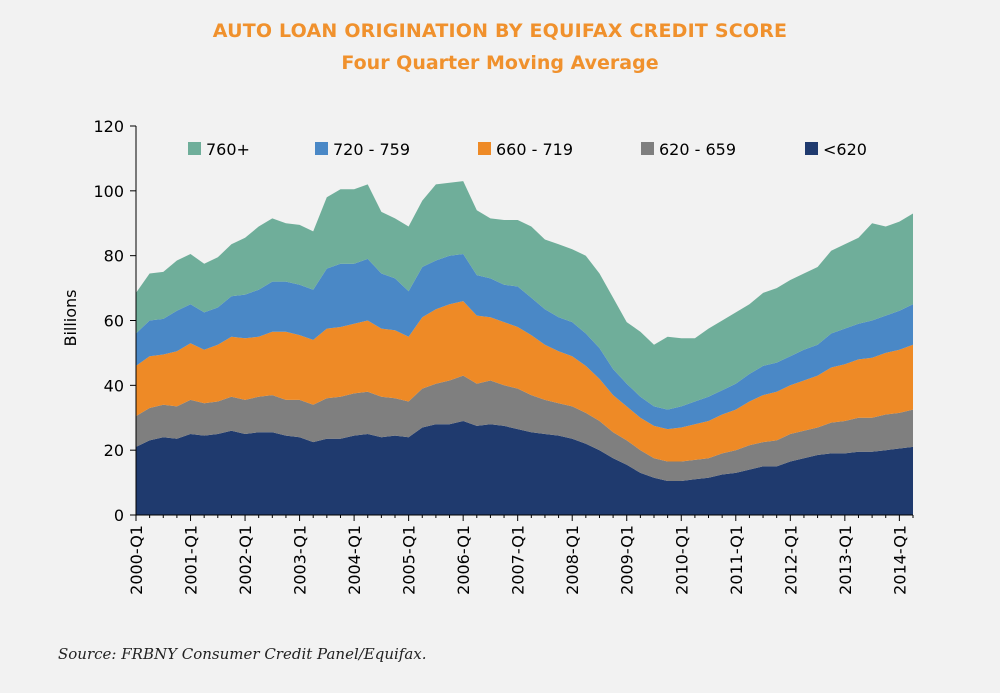 Image resolution: width=1000 pixels, height=693 pixels. What do you see at coordinates (518, 560) in the screenshot?
I see `x-tick-label: 2007-Q1` at bounding box center [518, 560].